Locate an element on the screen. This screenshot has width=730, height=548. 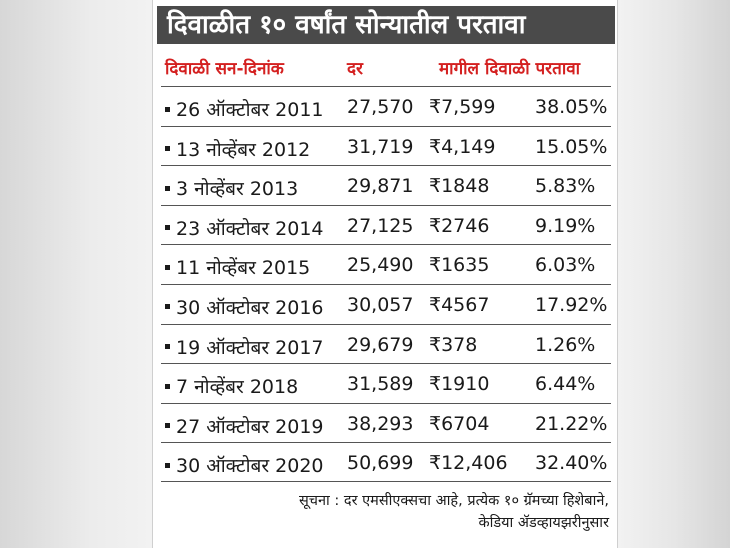
table-row: 13 नोव्हेंबर 2012 31,719 ₹4,149 15.05% is located at coordinates (386, 145).